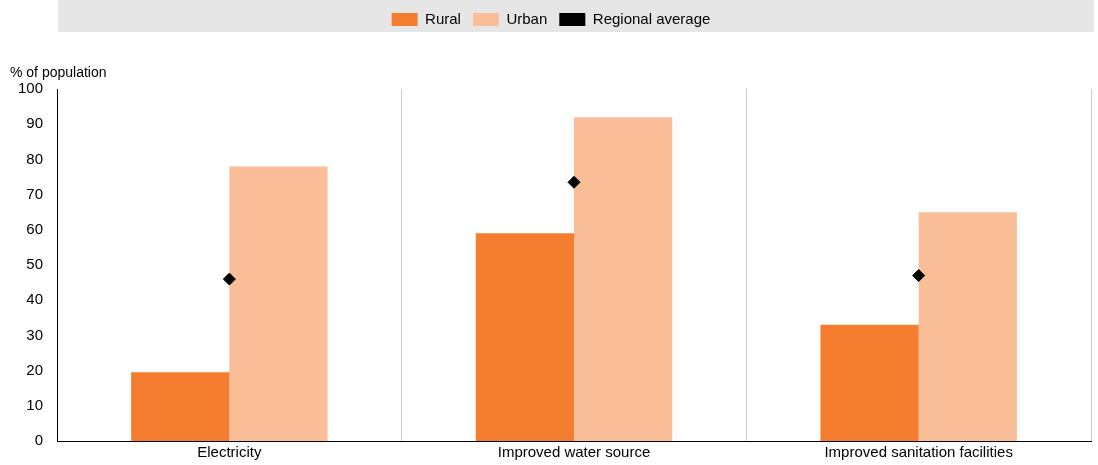 The height and width of the screenshot is (465, 1098). What do you see at coordinates (443, 18) in the screenshot?
I see `legend-label: Rural` at bounding box center [443, 18].